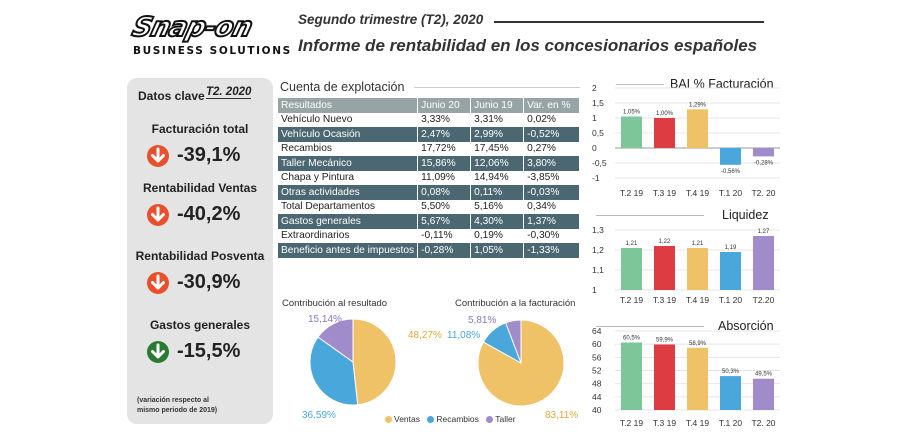 This screenshot has width=900, height=433. Describe the element at coordinates (482, 320) in the screenshot. I see `pie-2-label-taller: 5,81%` at that location.